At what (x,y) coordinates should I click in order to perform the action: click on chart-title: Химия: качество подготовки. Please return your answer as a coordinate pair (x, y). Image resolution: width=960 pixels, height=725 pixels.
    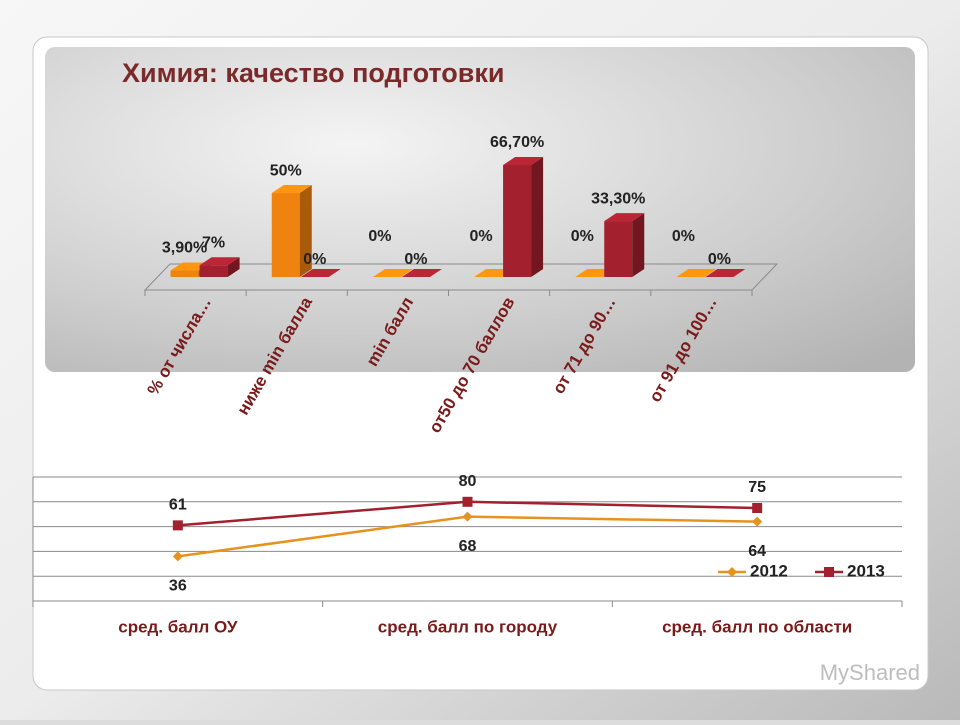
    Looking at the image, I should click on (313, 73).